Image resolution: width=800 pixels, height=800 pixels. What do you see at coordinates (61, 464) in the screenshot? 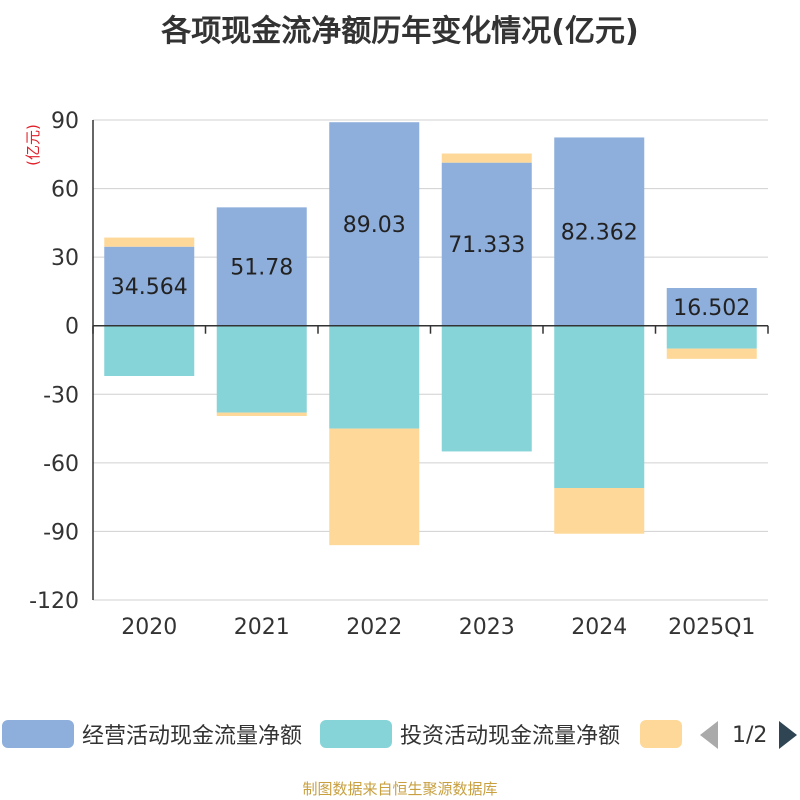
I see `y-tick-label: -60` at bounding box center [61, 464].